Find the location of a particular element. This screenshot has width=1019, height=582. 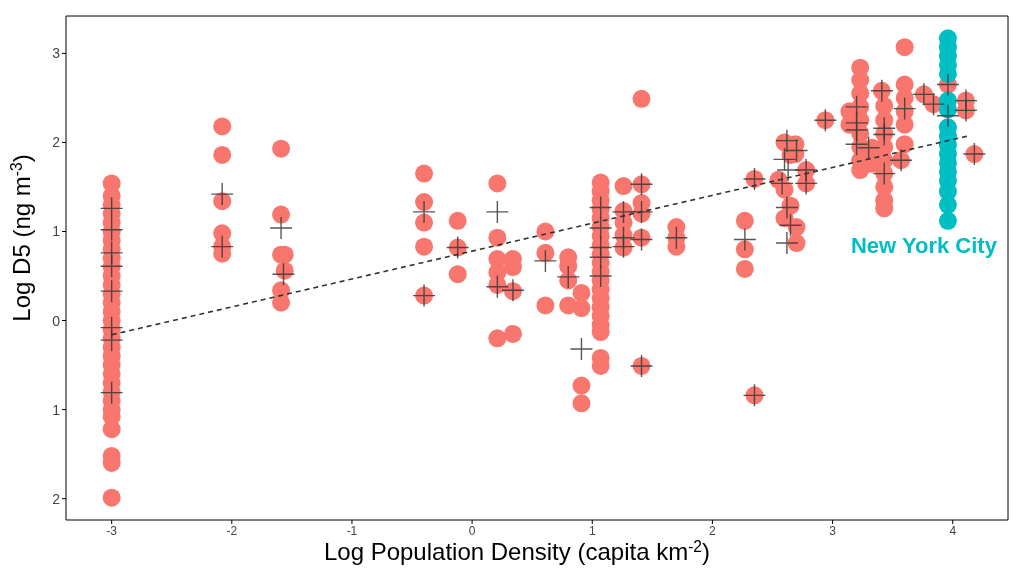

point is located at coordinates (947, 220).